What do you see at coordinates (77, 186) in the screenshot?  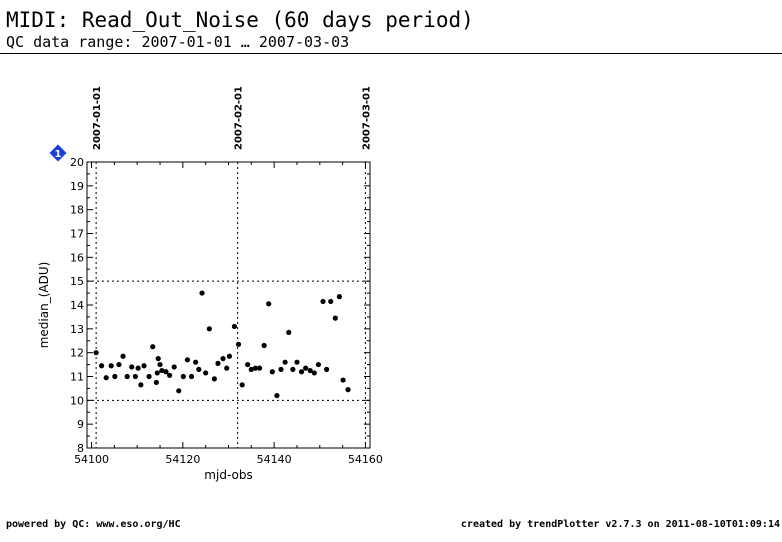 I see `y-tick-label: 19` at bounding box center [77, 186].